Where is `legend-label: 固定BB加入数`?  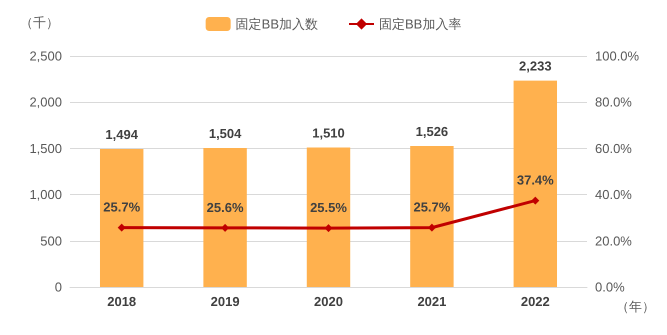 legend-label: 固定BB加入数 is located at coordinates (277, 24).